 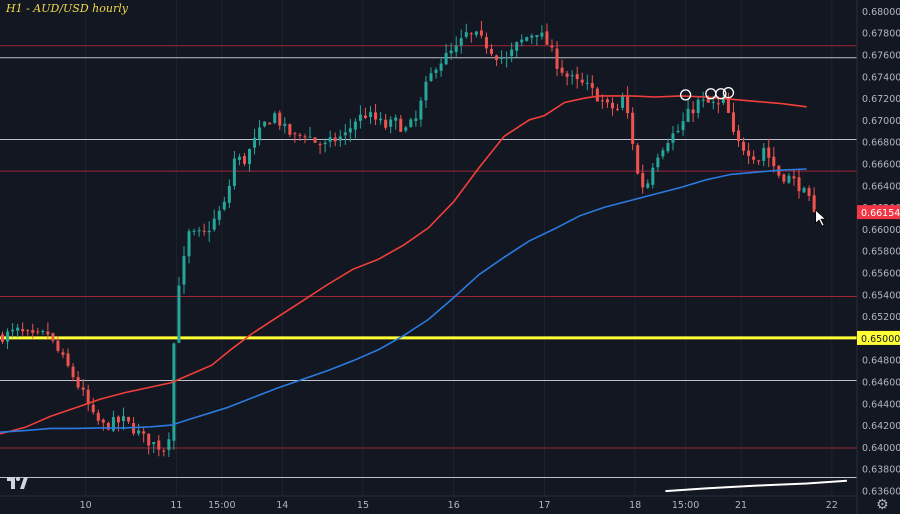 I want to click on price-tick-label: 0.66000, so click(x=881, y=230).